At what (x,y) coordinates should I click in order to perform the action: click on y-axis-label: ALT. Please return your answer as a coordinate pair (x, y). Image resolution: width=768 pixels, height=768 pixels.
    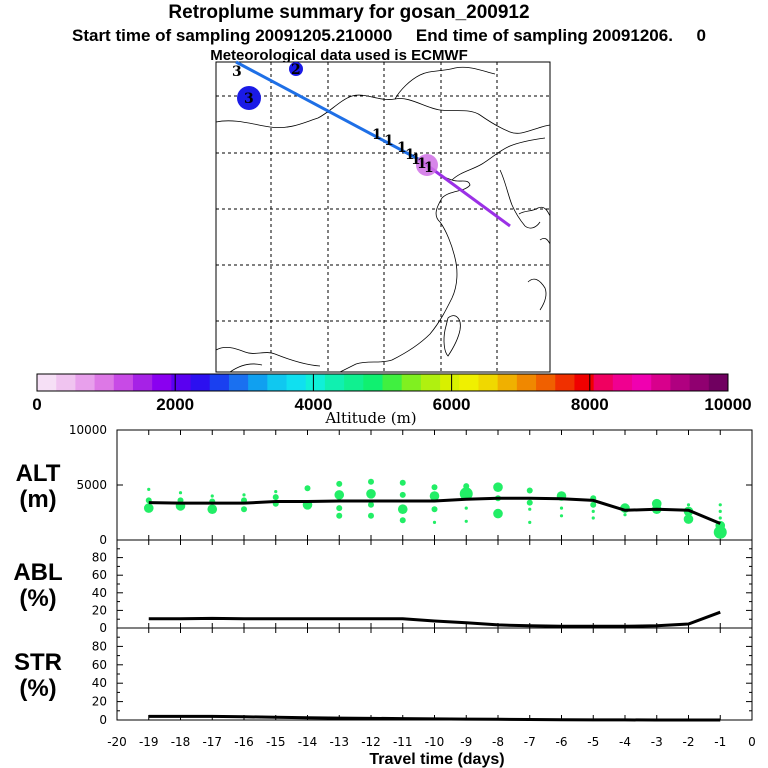
    Looking at the image, I should click on (38, 473).